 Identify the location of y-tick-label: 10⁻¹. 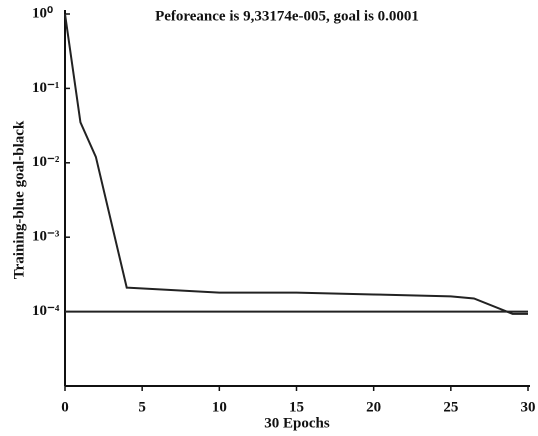
(45, 88).